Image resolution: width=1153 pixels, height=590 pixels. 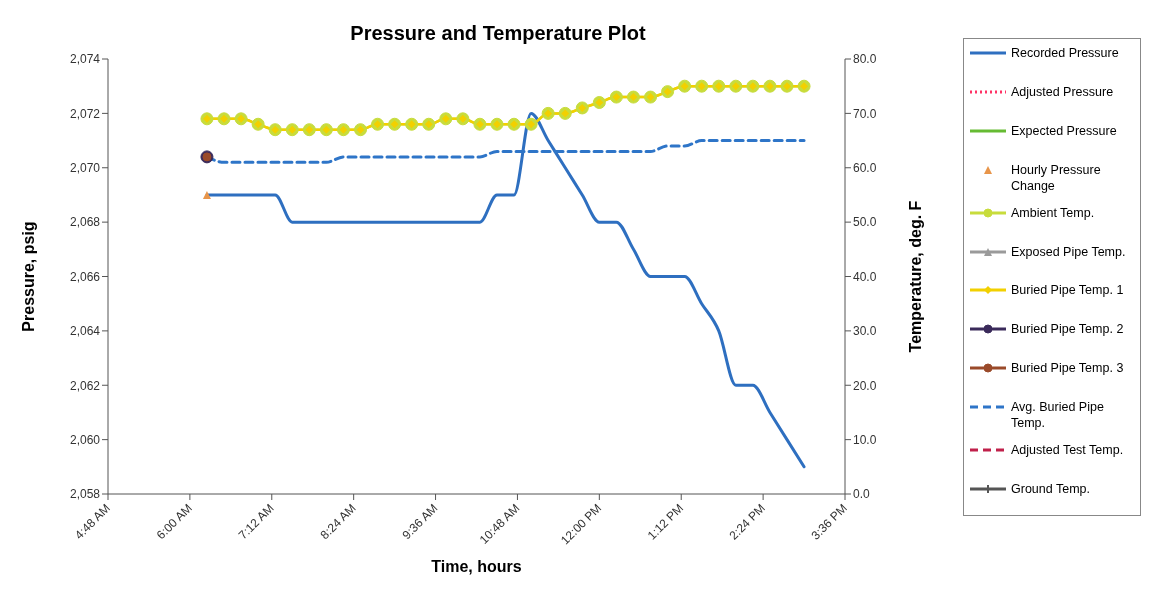 What do you see at coordinates (85, 113) in the screenshot?
I see `y-tick-label: 2,072` at bounding box center [85, 113].